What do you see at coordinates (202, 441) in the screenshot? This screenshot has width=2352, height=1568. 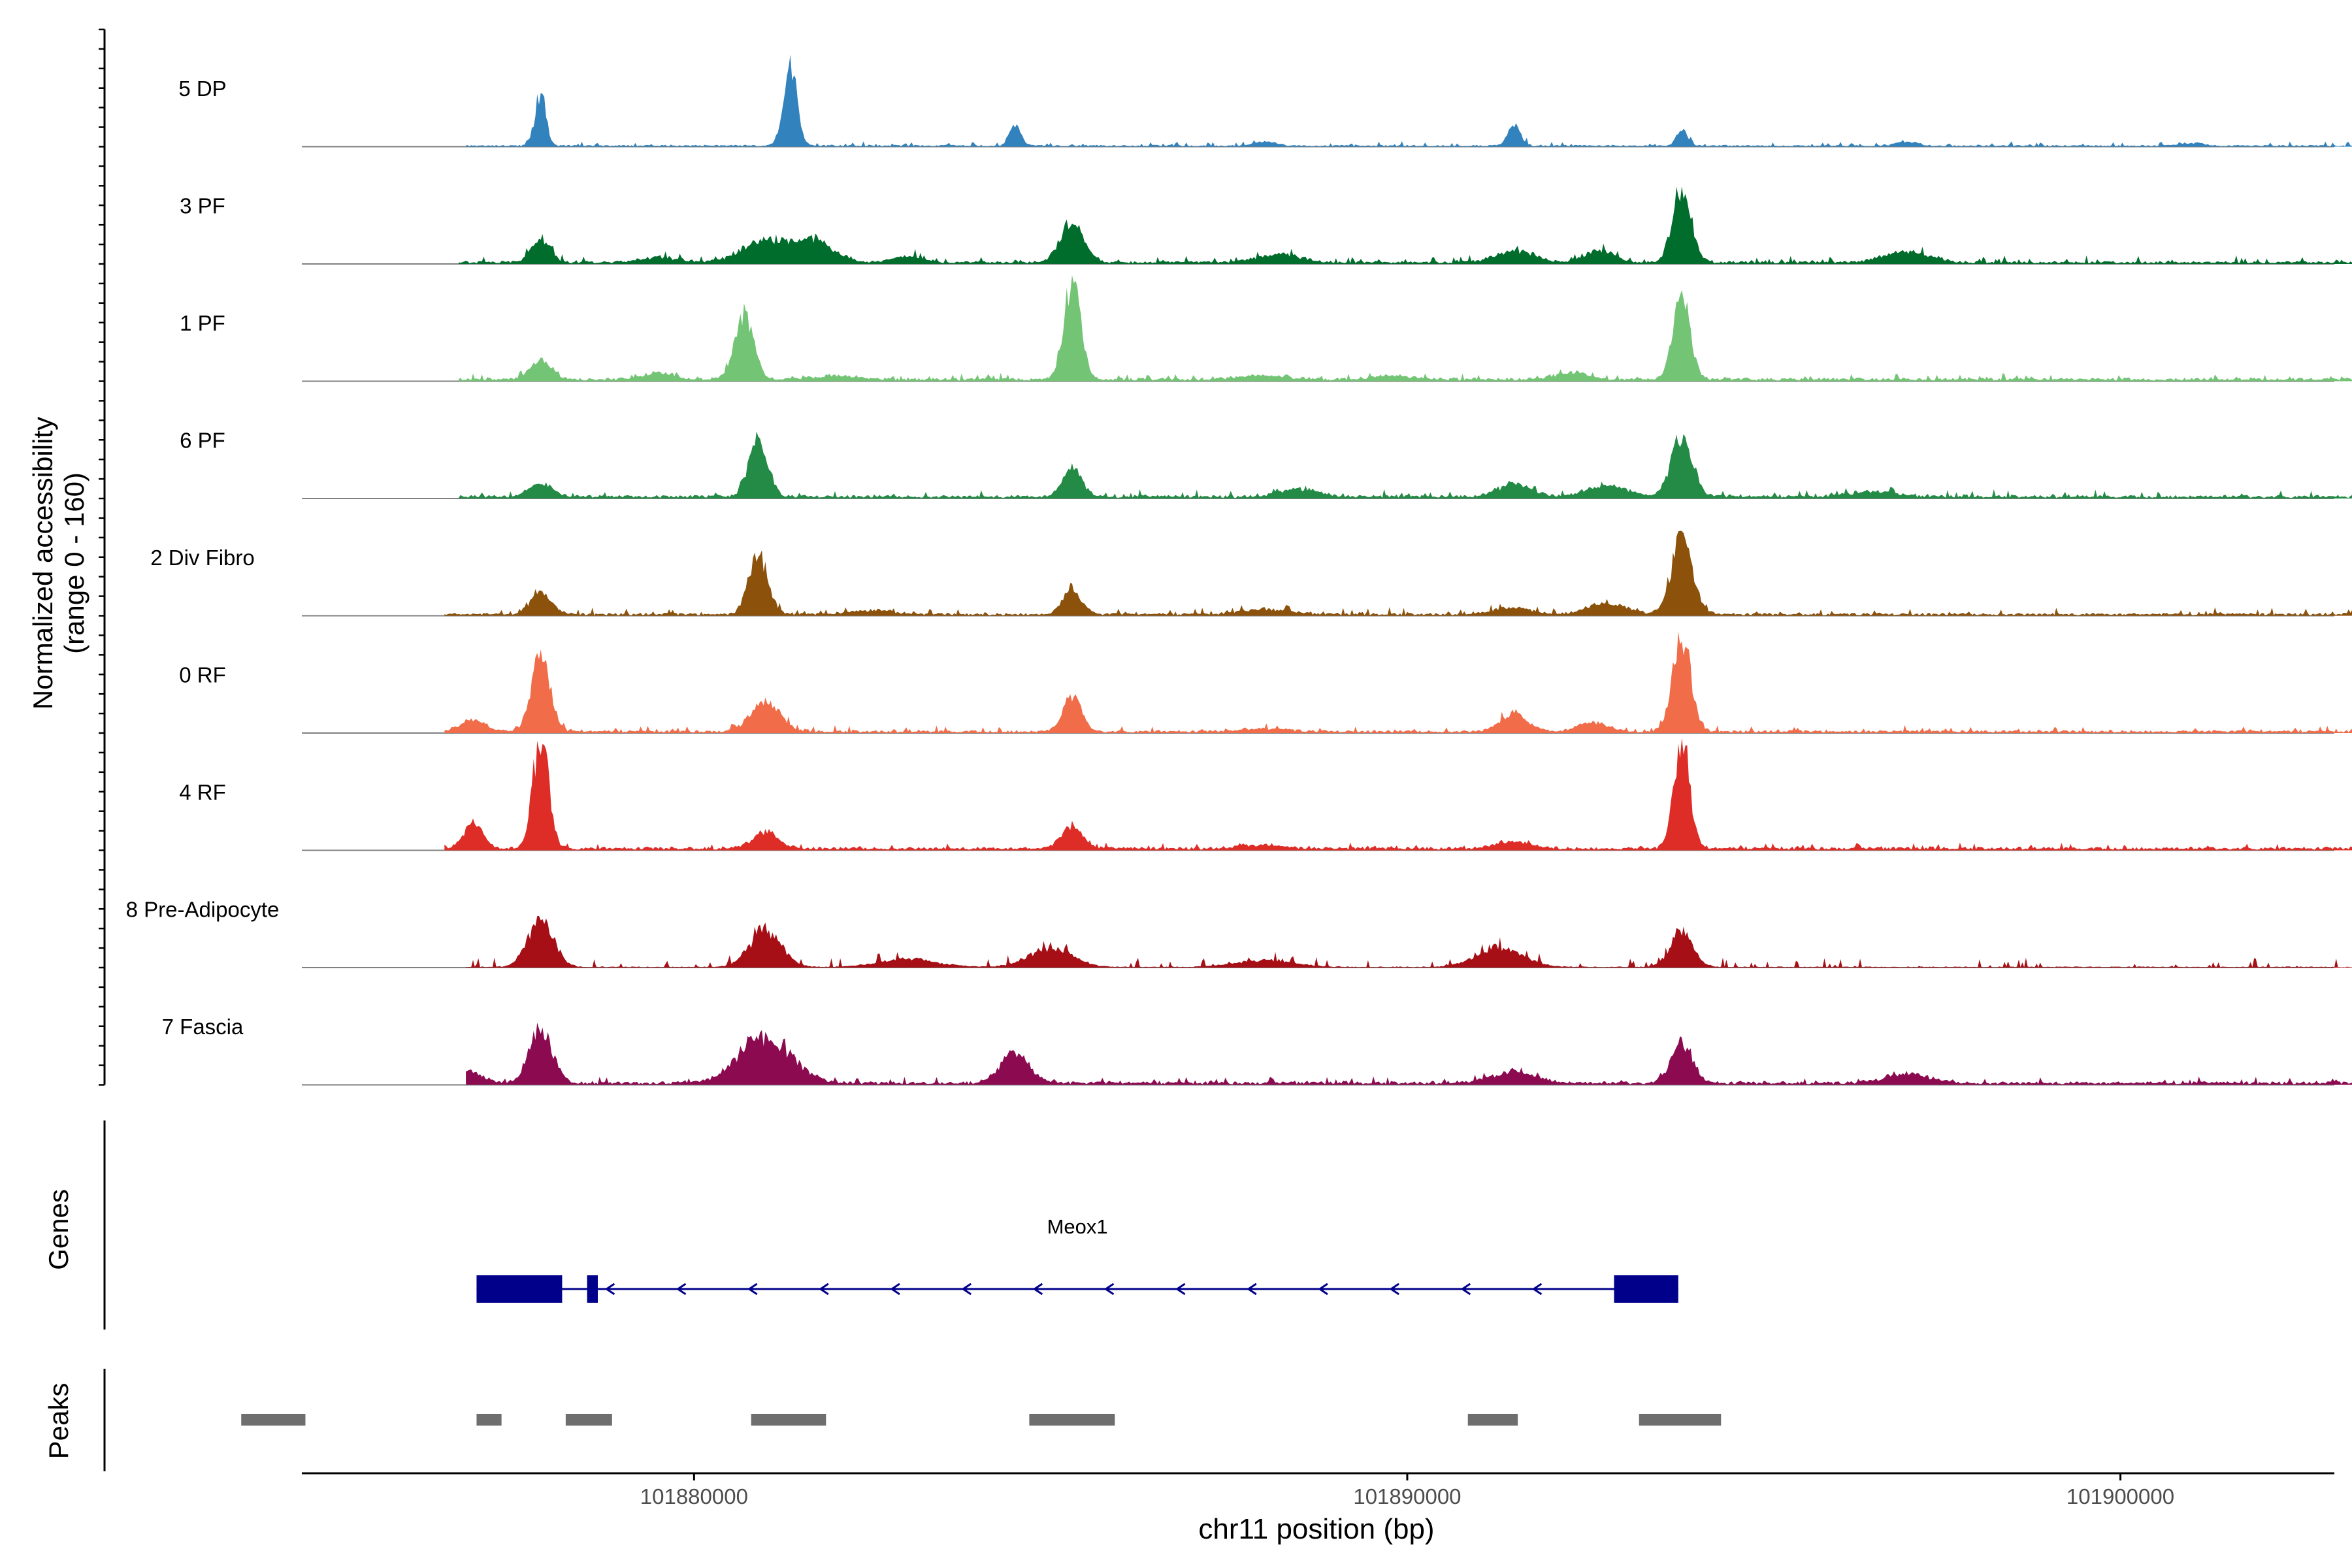 I see `track-label: 6 PF` at bounding box center [202, 441].